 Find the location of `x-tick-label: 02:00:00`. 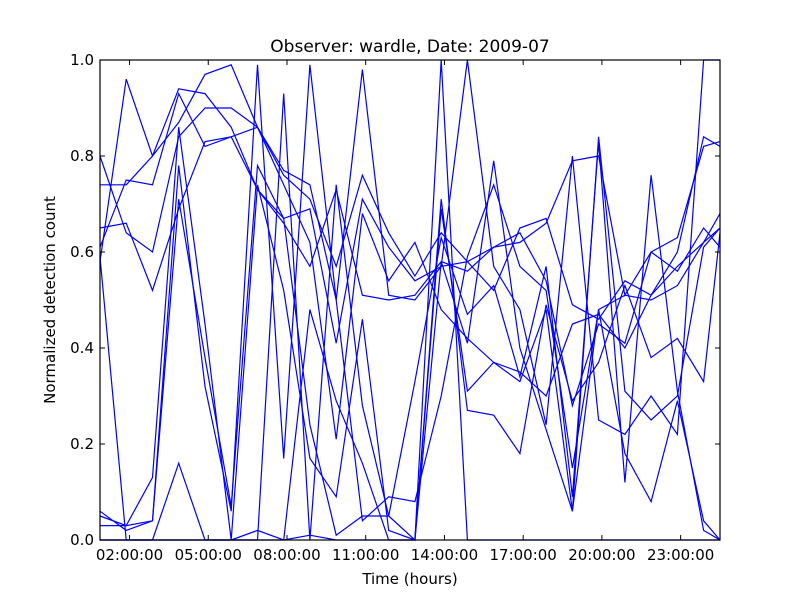

x-tick-label: 02:00:00 is located at coordinates (129, 555).